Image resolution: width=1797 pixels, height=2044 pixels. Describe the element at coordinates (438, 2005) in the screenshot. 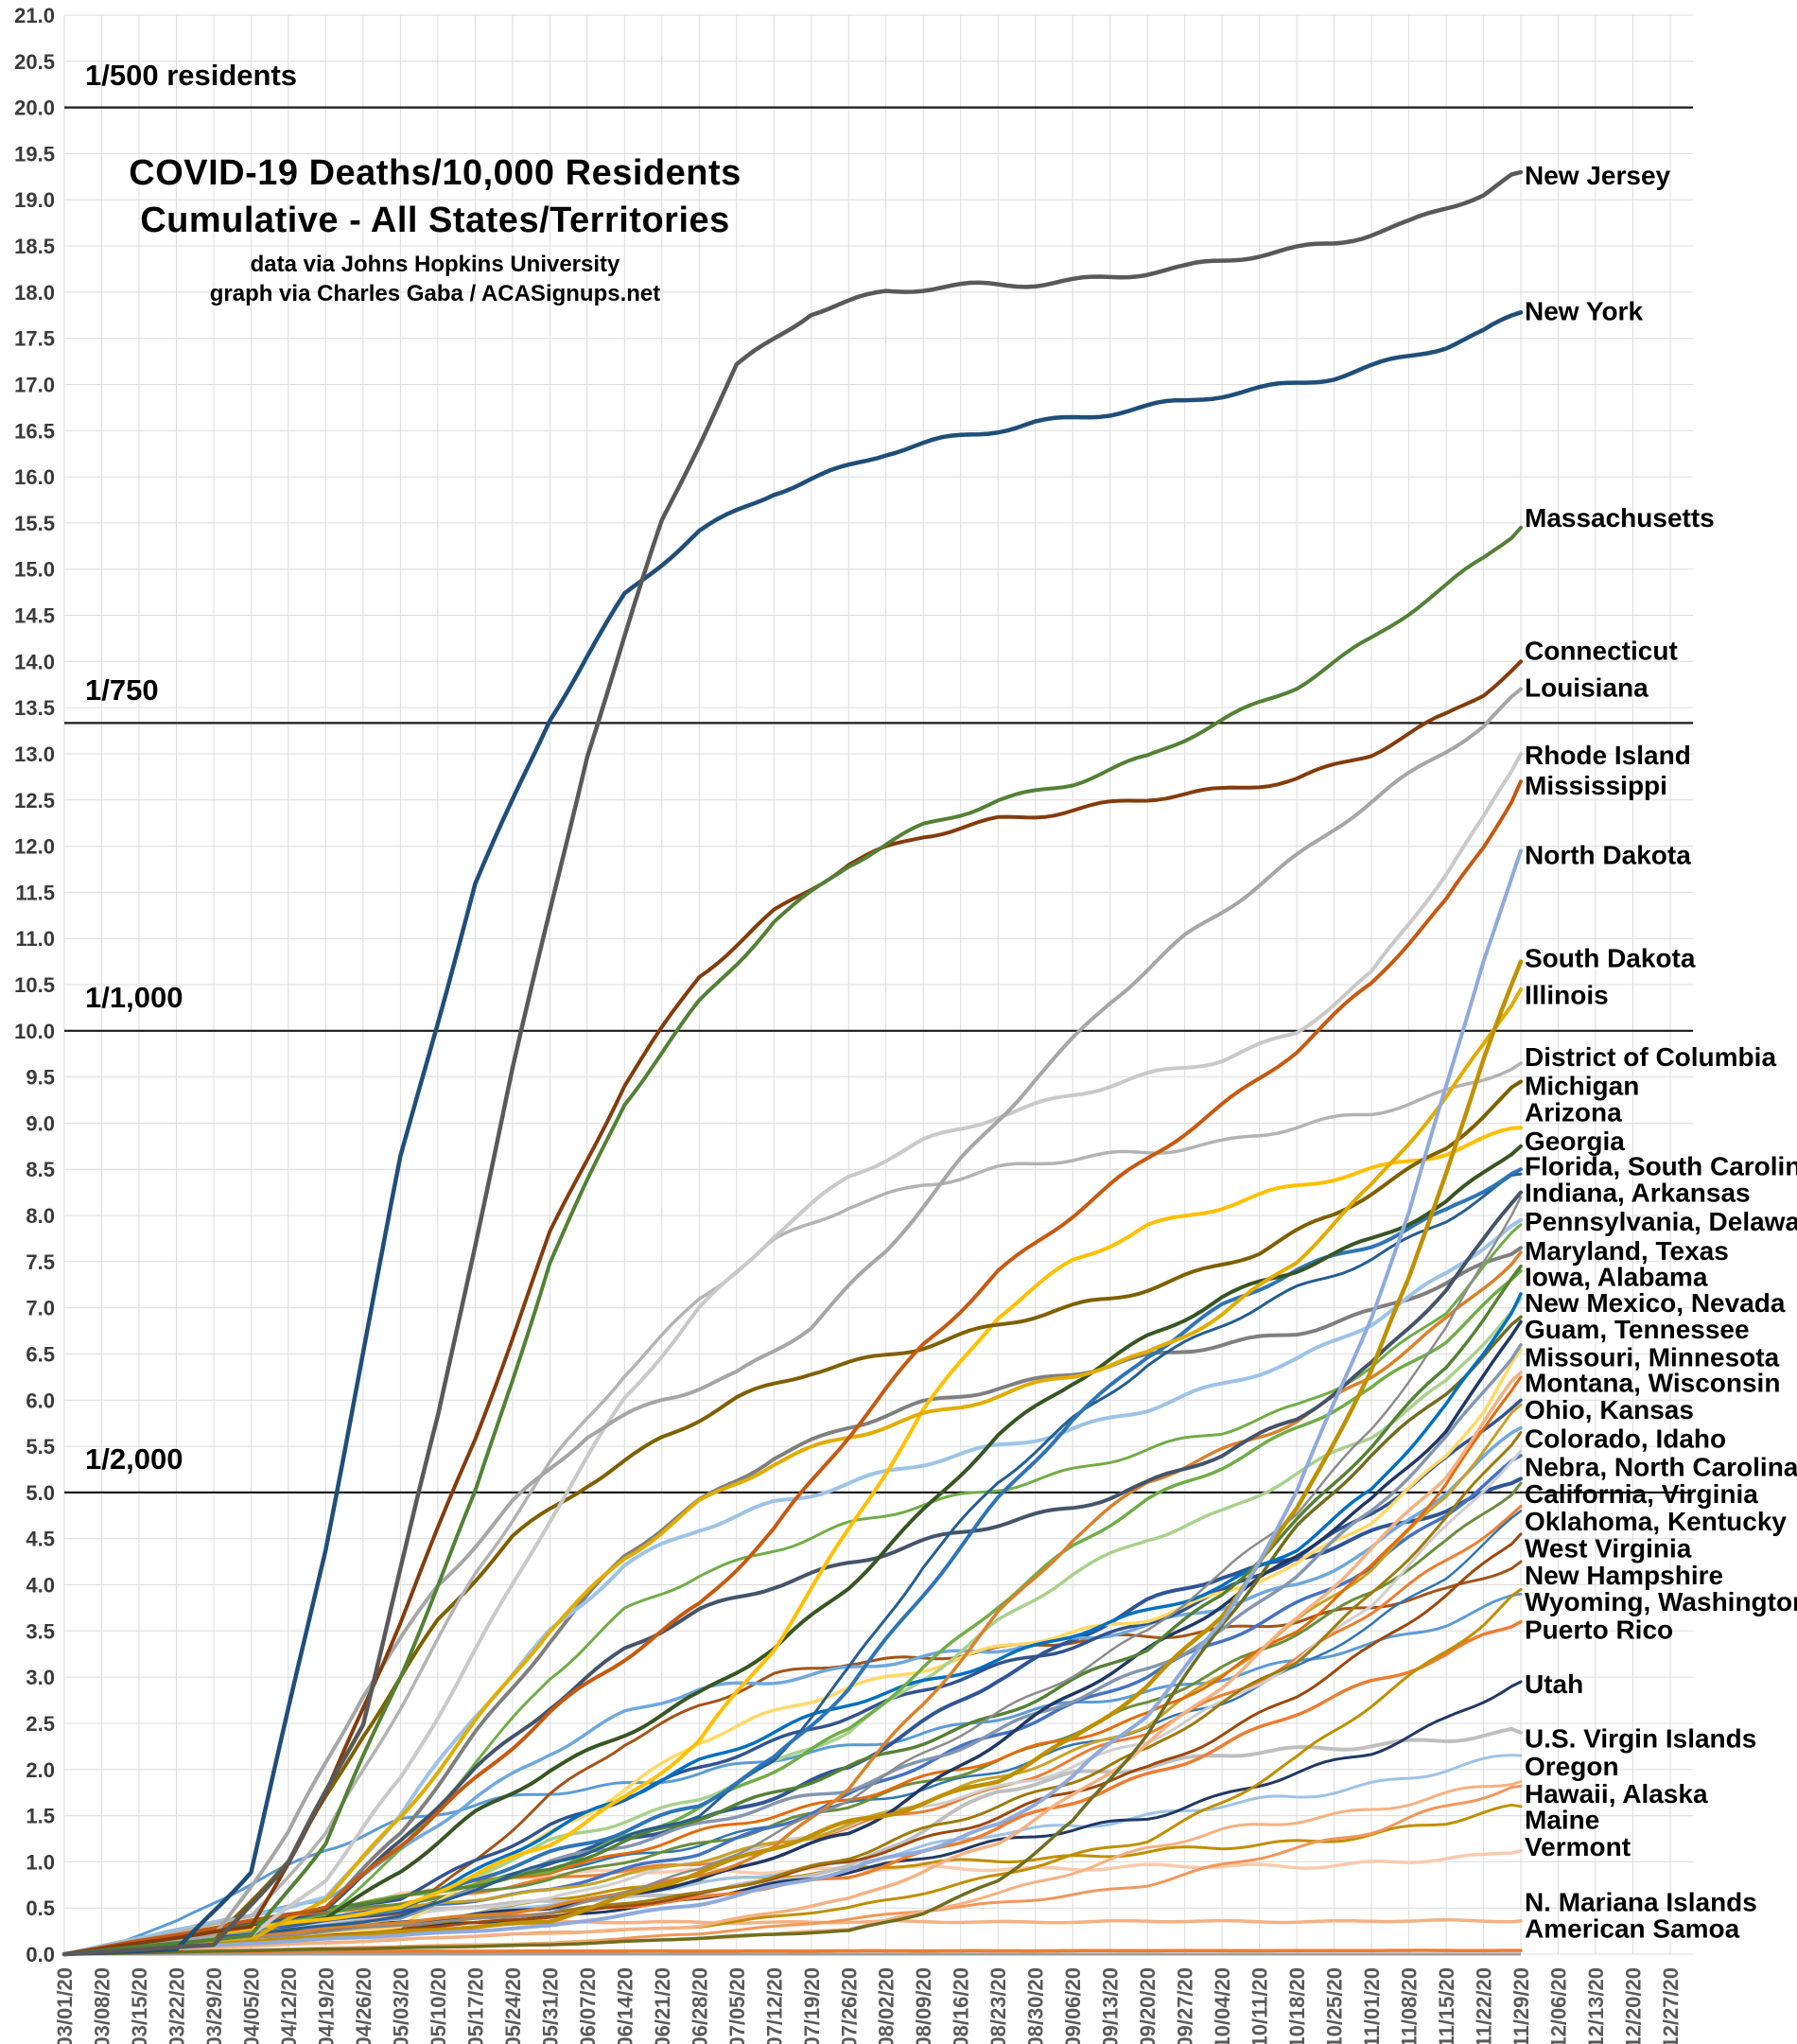

I see `svg-text: 05/10/20` at that location.